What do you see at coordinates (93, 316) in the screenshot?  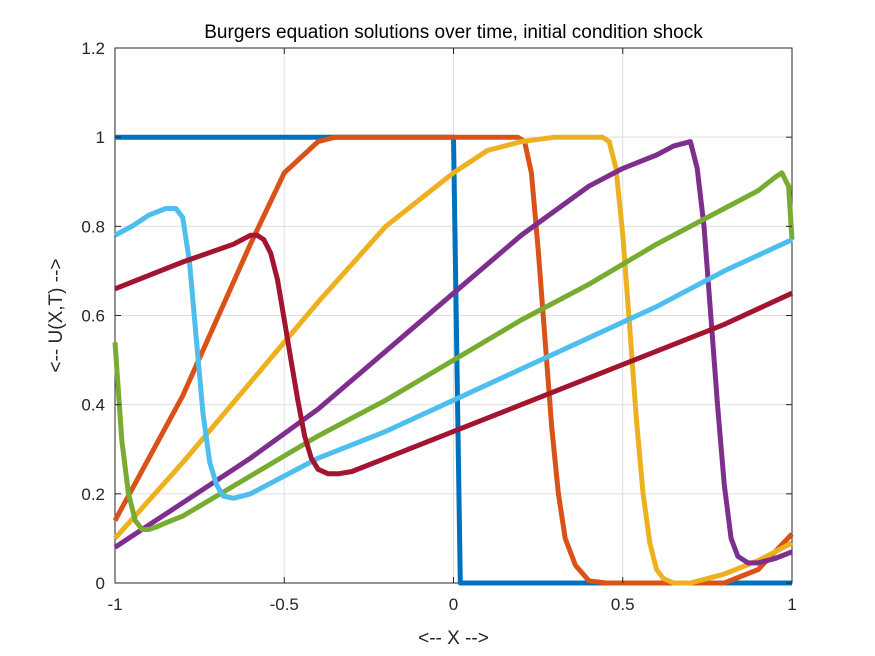 I see `y-tick-label: 0.6` at bounding box center [93, 316].